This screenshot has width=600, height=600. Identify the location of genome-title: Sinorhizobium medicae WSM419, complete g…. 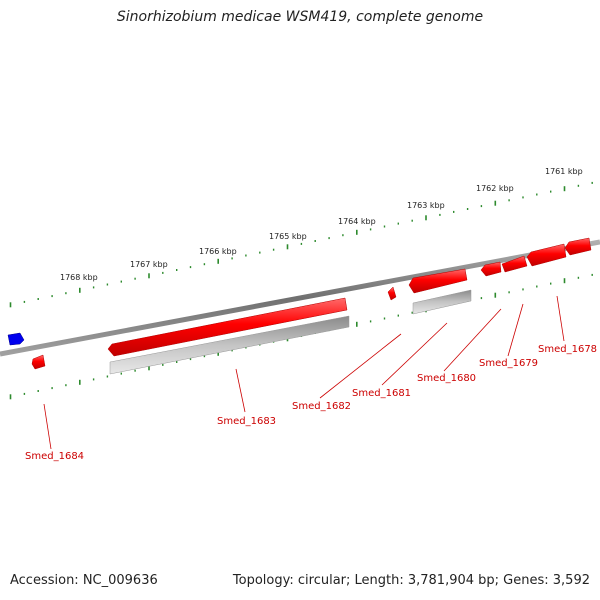
(300, 17).